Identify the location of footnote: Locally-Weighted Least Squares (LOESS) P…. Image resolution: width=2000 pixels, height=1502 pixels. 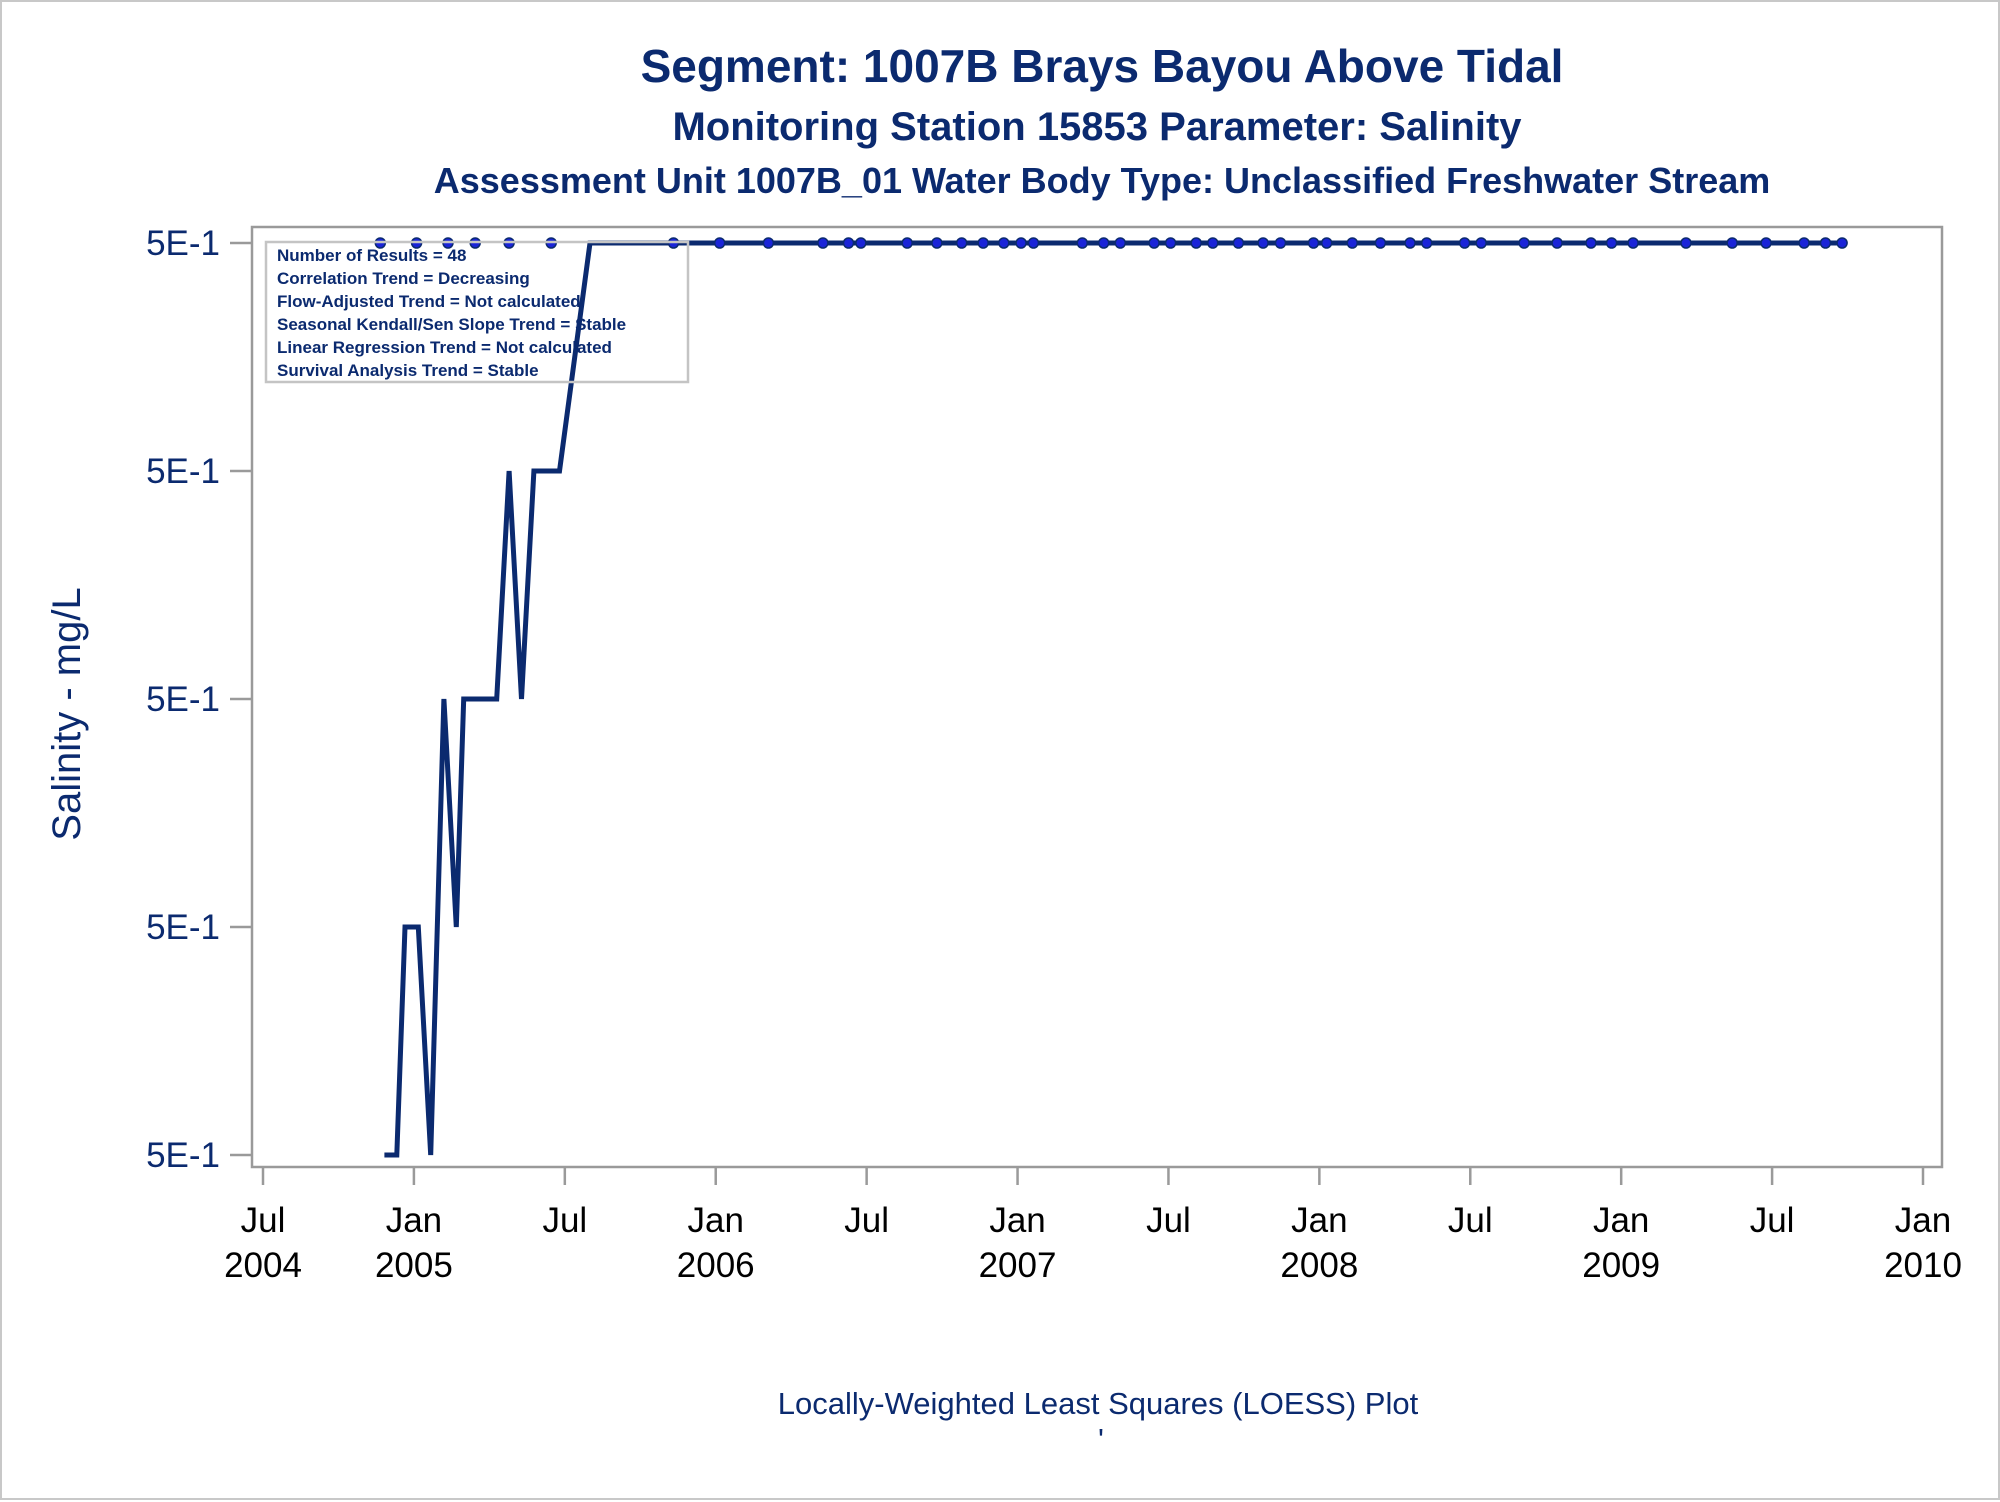
(1098, 1403).